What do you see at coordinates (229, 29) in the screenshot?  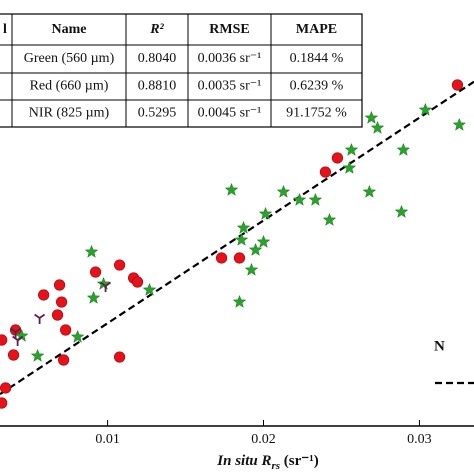 I see `table-header: RMSE` at bounding box center [229, 29].